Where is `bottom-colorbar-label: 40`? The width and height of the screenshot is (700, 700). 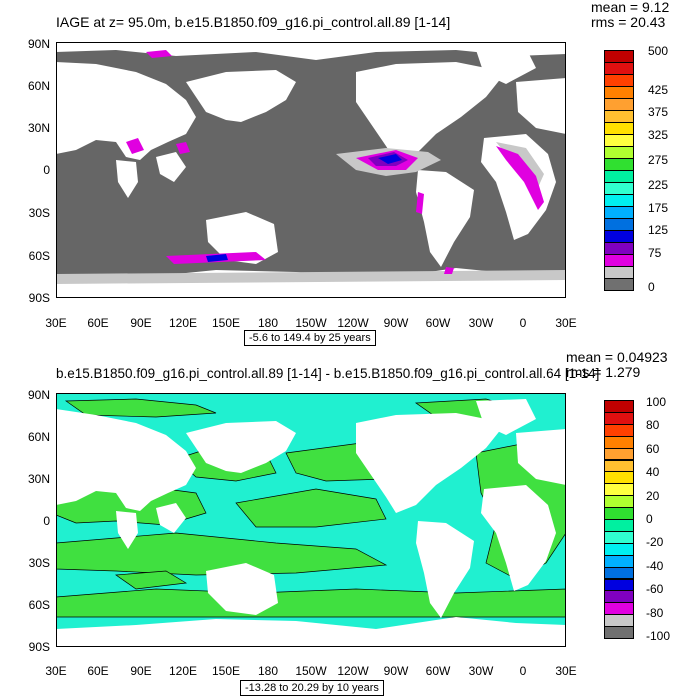 bottom-colorbar-label: 40 is located at coordinates (653, 472).